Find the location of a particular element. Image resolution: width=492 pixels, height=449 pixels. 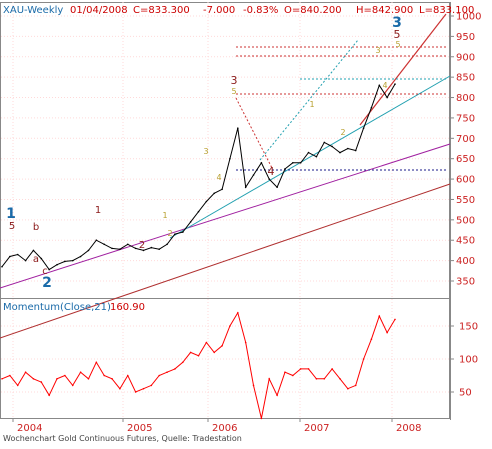

wave-label-19: 3 is located at coordinates (397, 23).